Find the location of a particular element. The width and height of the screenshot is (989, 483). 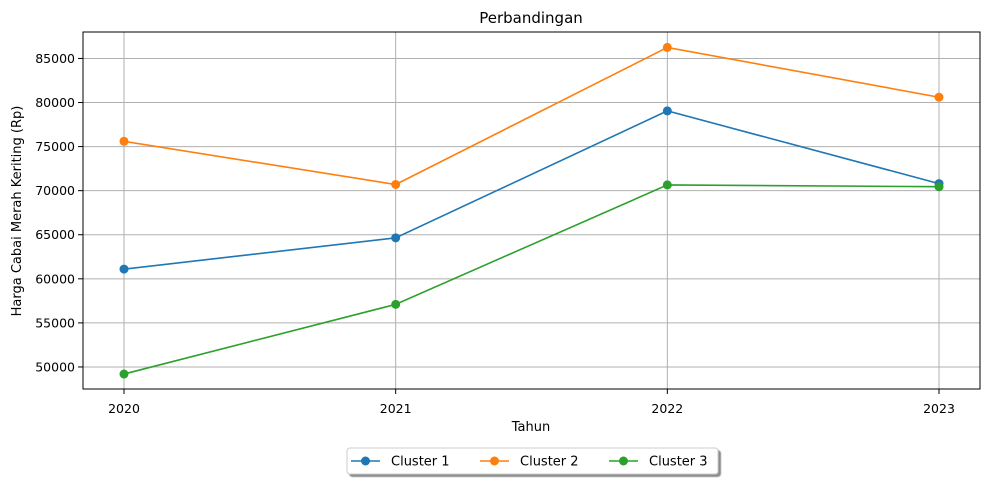

x-tick-label: 2023 is located at coordinates (939, 408).